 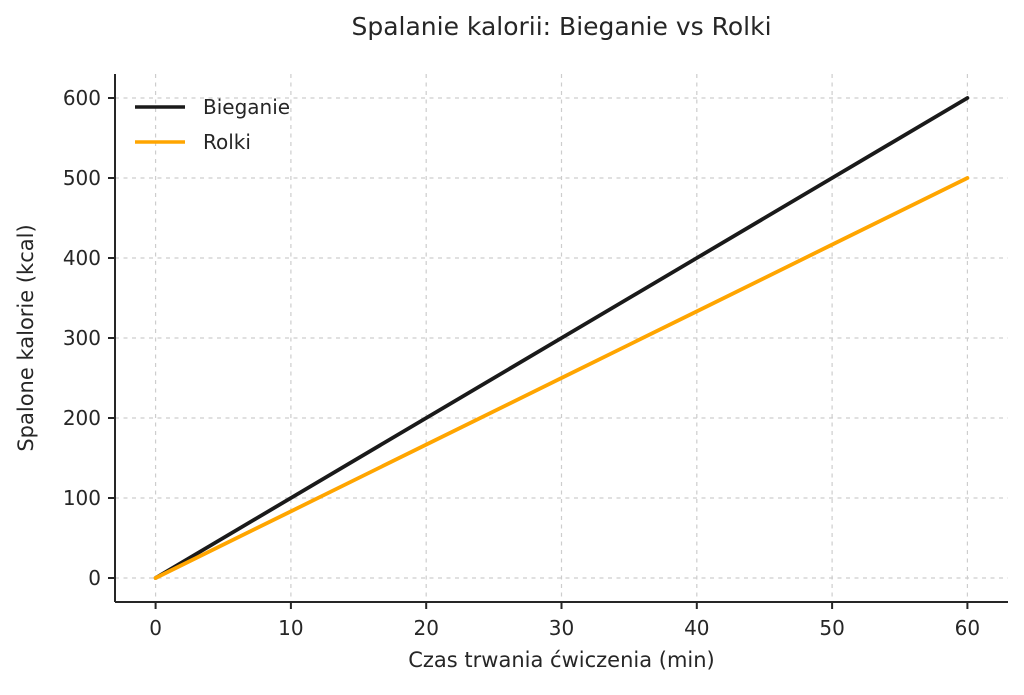 What do you see at coordinates (155, 628) in the screenshot?
I see `x-tick-label: 0` at bounding box center [155, 628].